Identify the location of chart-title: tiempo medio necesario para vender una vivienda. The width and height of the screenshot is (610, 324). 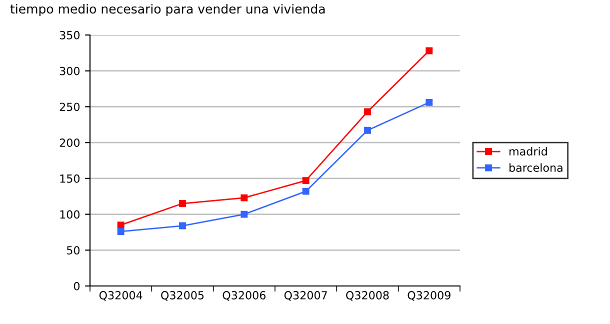
(167, 10).